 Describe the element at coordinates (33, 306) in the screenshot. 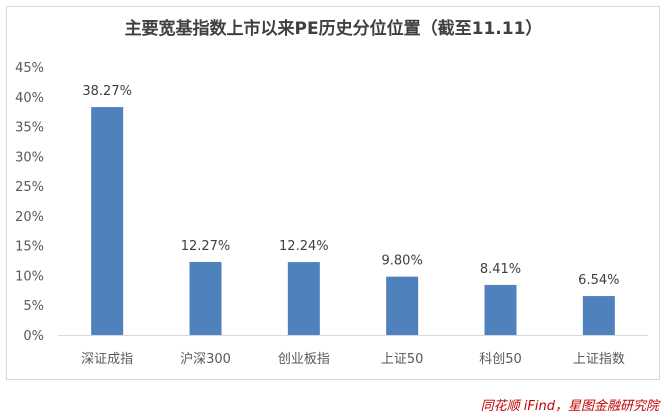

I see `y-tick-label: 5%` at that location.